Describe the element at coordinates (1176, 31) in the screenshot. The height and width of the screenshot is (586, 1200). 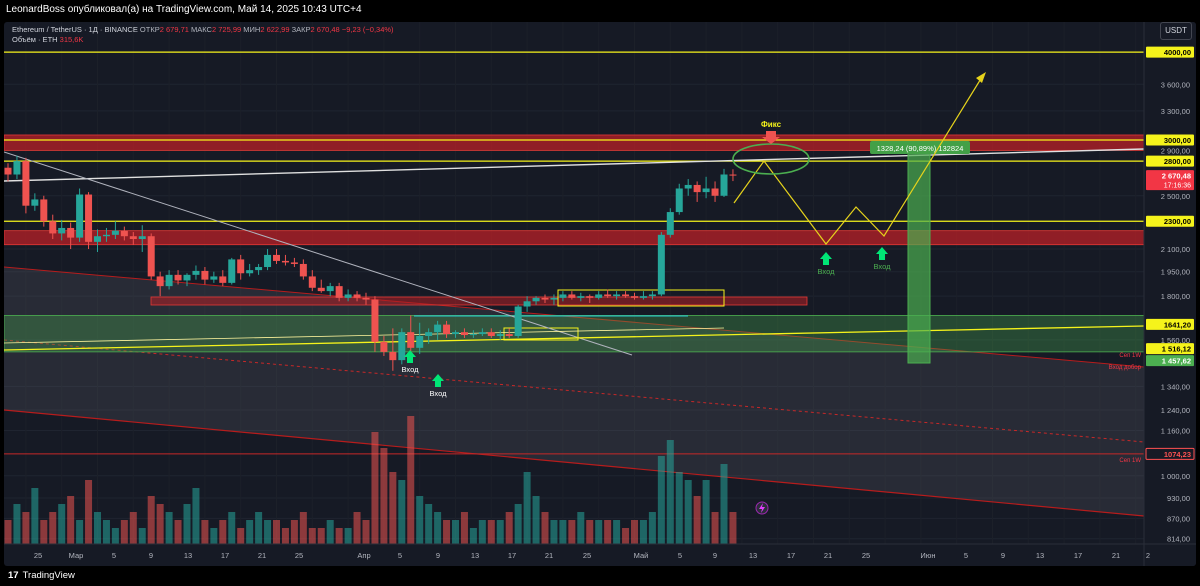
I see `currency-button: USDT` at that location.